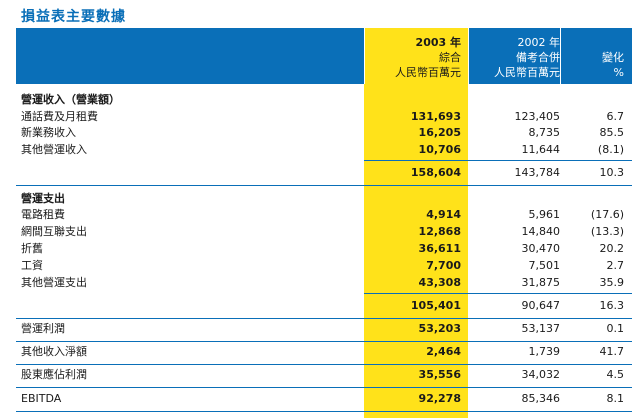 Image resolution: width=640 pixels, height=418 pixels. I want to click on value-change: (13.3), so click(607, 231).